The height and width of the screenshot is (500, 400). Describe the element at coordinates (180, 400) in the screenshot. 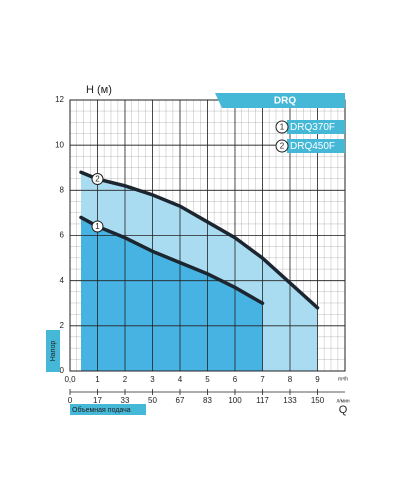

I see `x2-tick-label: 67` at that location.